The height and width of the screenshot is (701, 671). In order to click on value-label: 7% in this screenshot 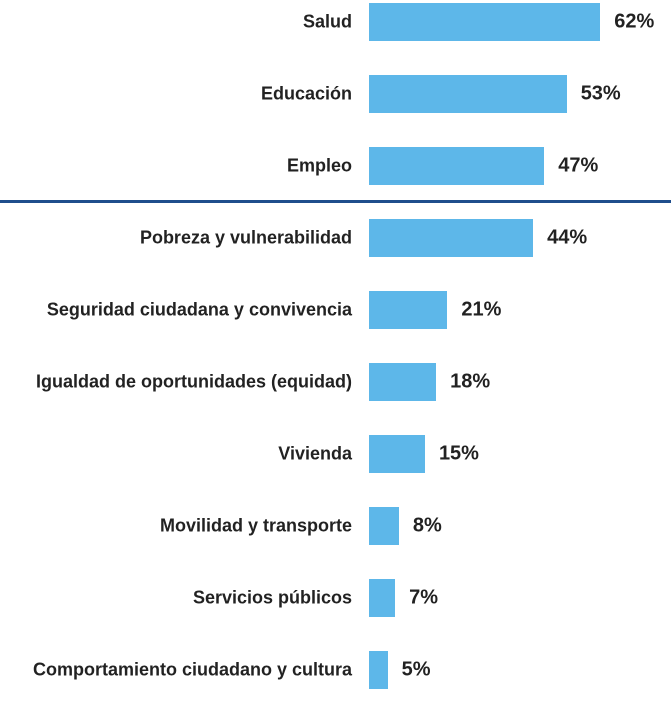, I will do `click(424, 597)`.